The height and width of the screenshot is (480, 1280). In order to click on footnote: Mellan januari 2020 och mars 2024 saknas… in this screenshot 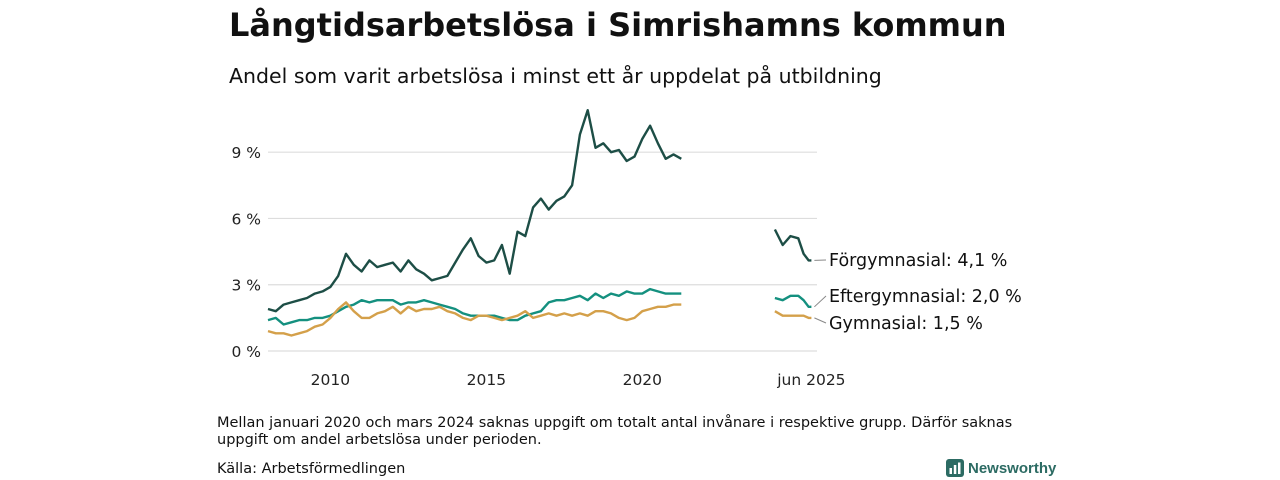, I will do `click(615, 431)`.